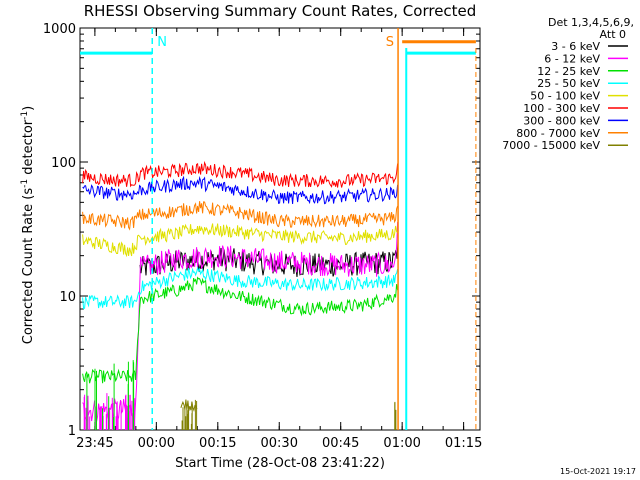  I want to click on y-label-sup-1: -1, so click(25, 183).